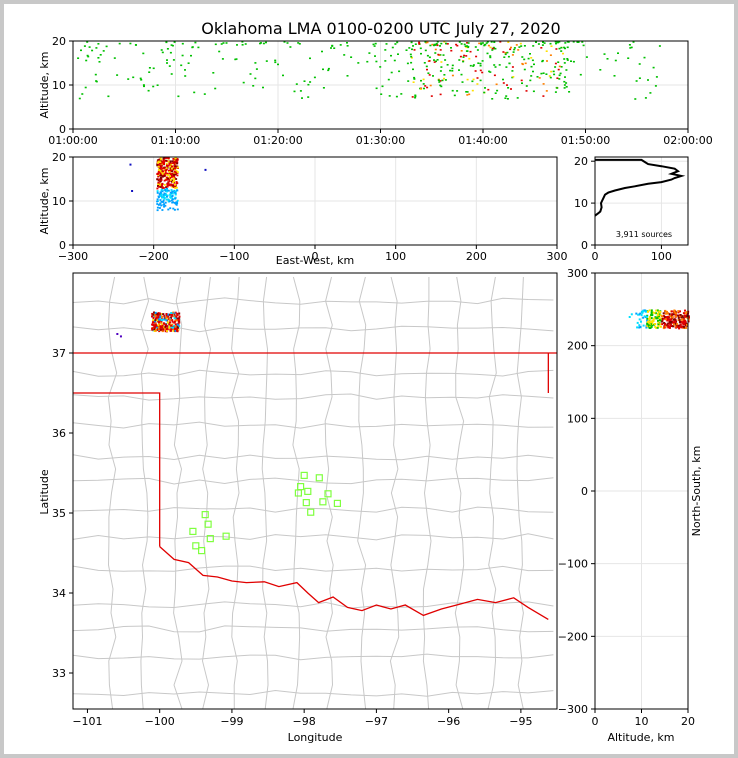 This screenshot has height=758, width=738. I want to click on time-height-ylabel: Altitude, km, so click(44, 84).